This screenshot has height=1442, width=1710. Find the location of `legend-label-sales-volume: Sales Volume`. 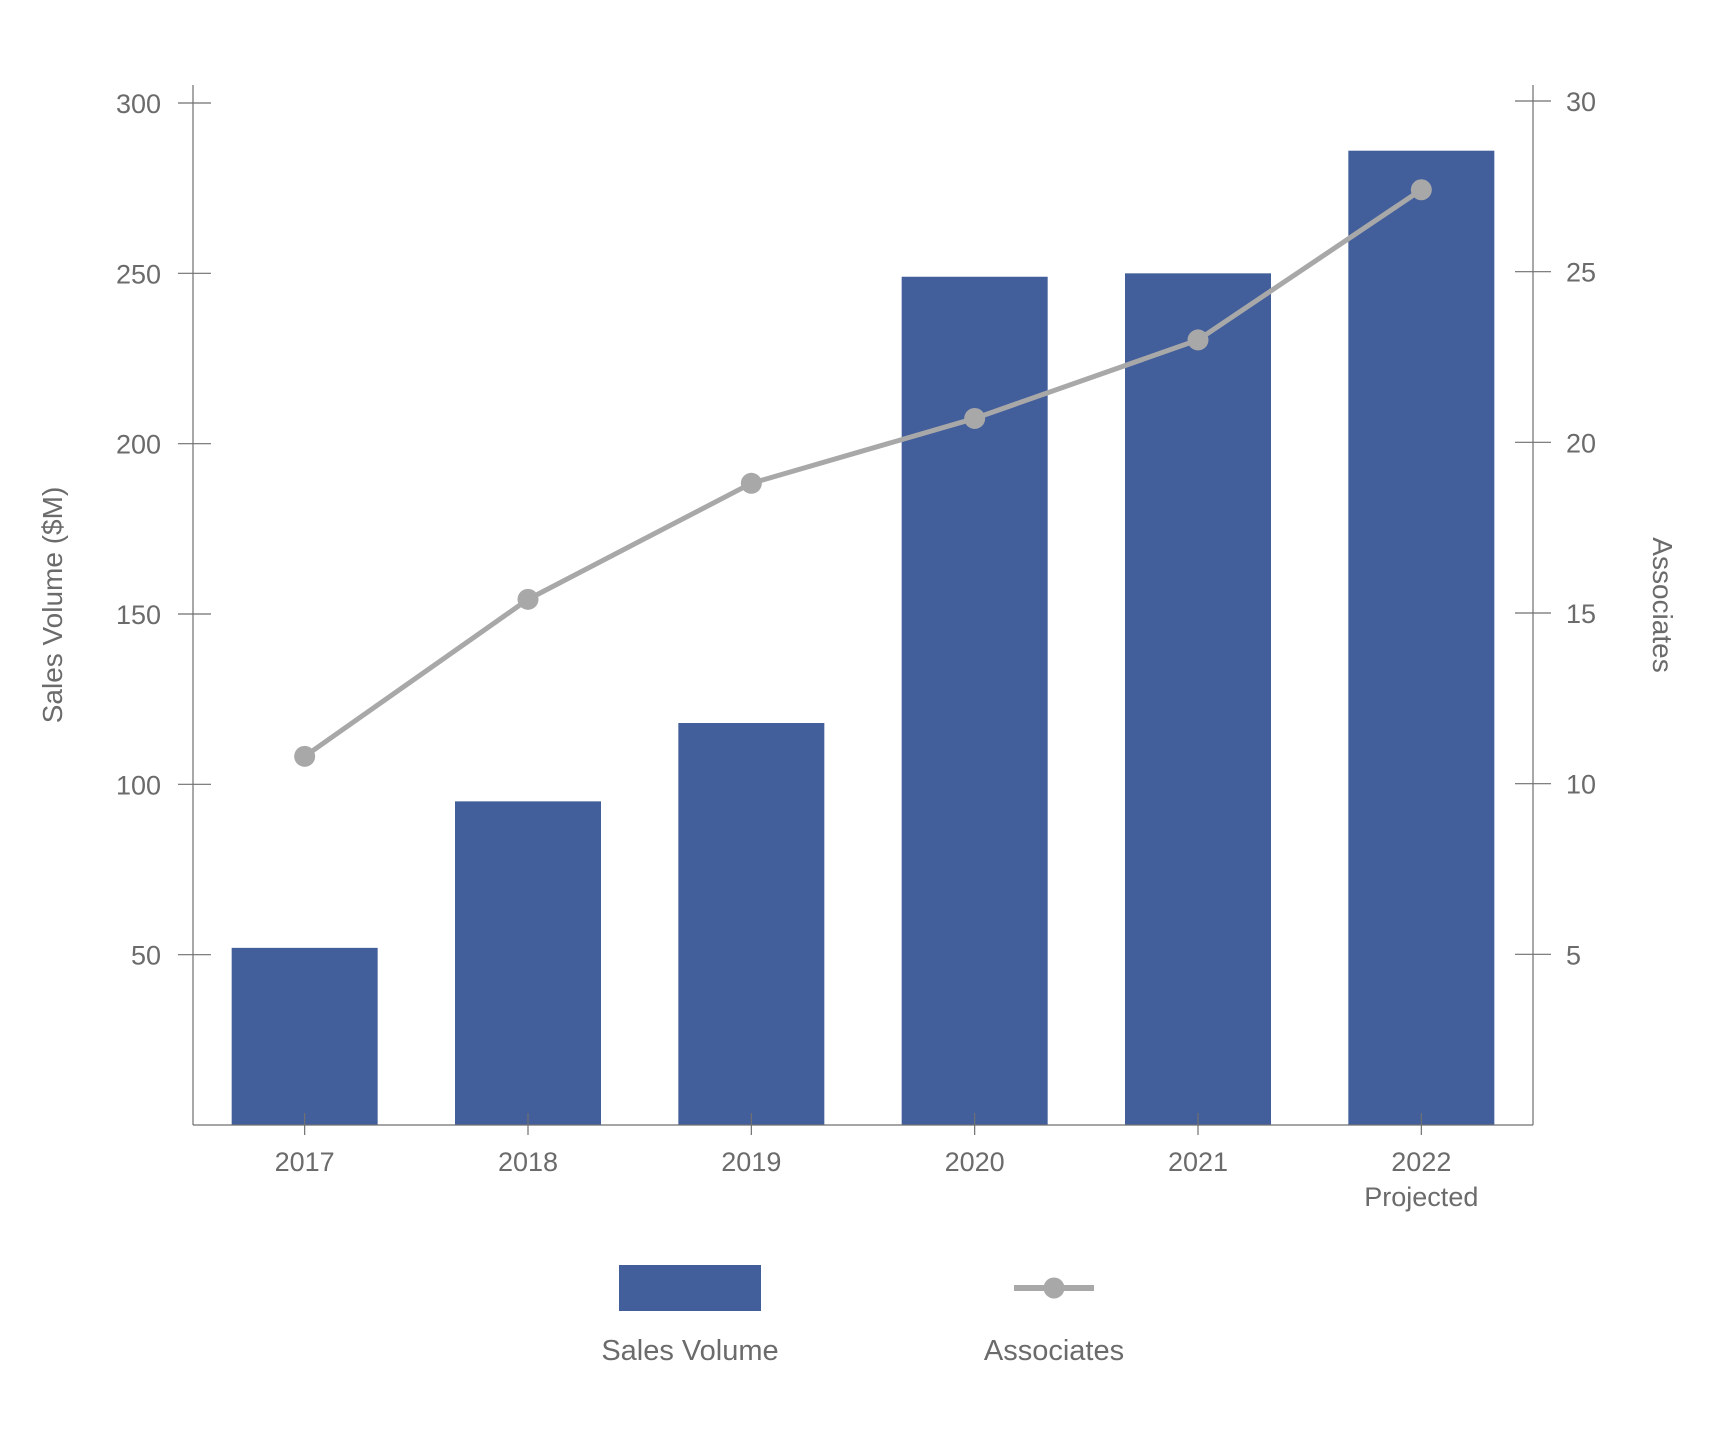

legend-label-sales-volume: Sales Volume is located at coordinates (689, 1351).